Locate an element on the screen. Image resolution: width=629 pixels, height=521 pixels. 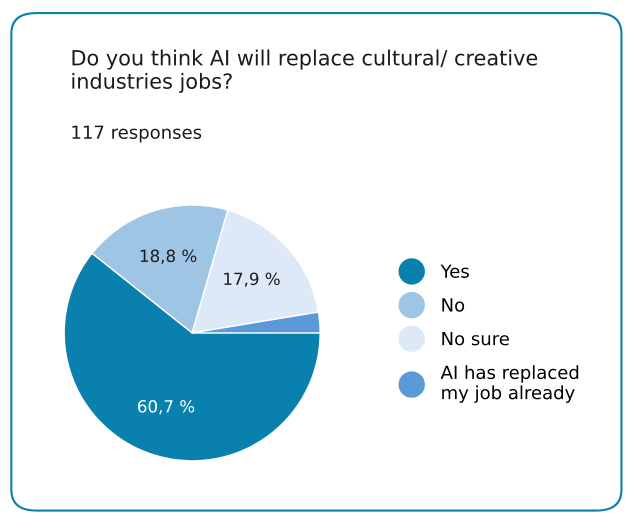
chart-title: Do you think AI will replace cultural/ creative industries jobs? is located at coordinates (305, 71).